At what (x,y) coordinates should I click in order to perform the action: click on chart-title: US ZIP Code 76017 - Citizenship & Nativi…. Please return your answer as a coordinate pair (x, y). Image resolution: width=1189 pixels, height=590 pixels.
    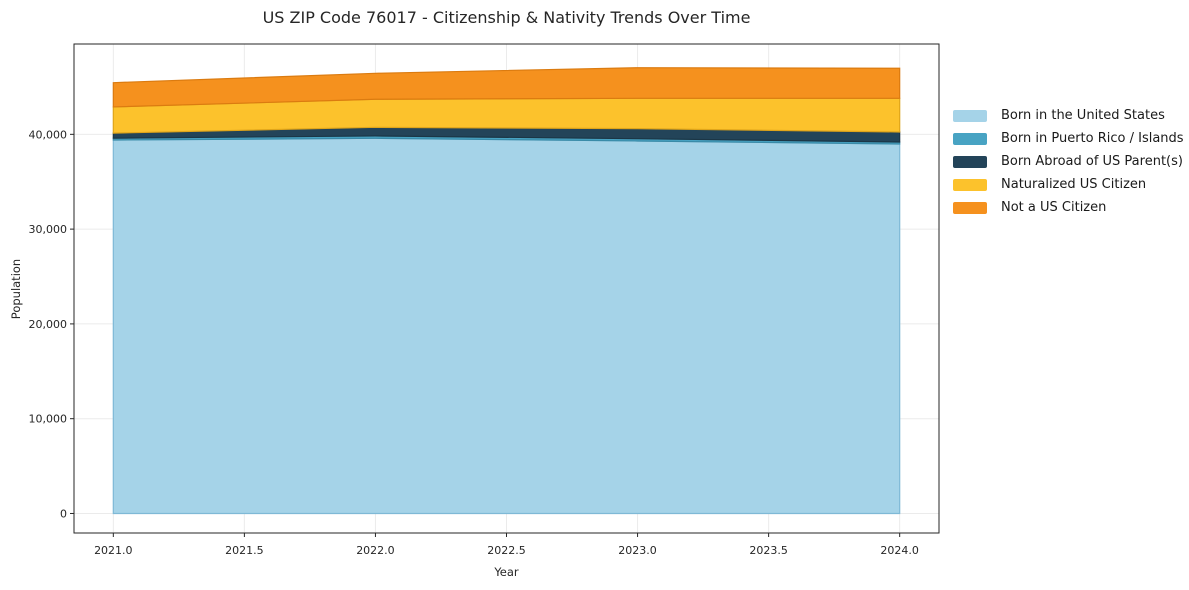
    Looking at the image, I should click on (506, 17).